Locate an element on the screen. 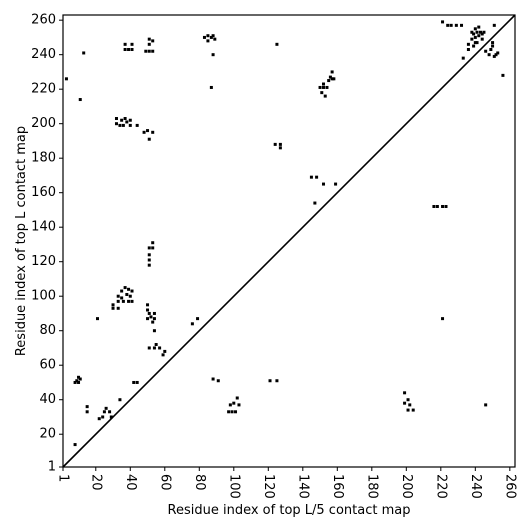 The image size is (531, 531). y-tick-label: 140 is located at coordinates (43, 227).